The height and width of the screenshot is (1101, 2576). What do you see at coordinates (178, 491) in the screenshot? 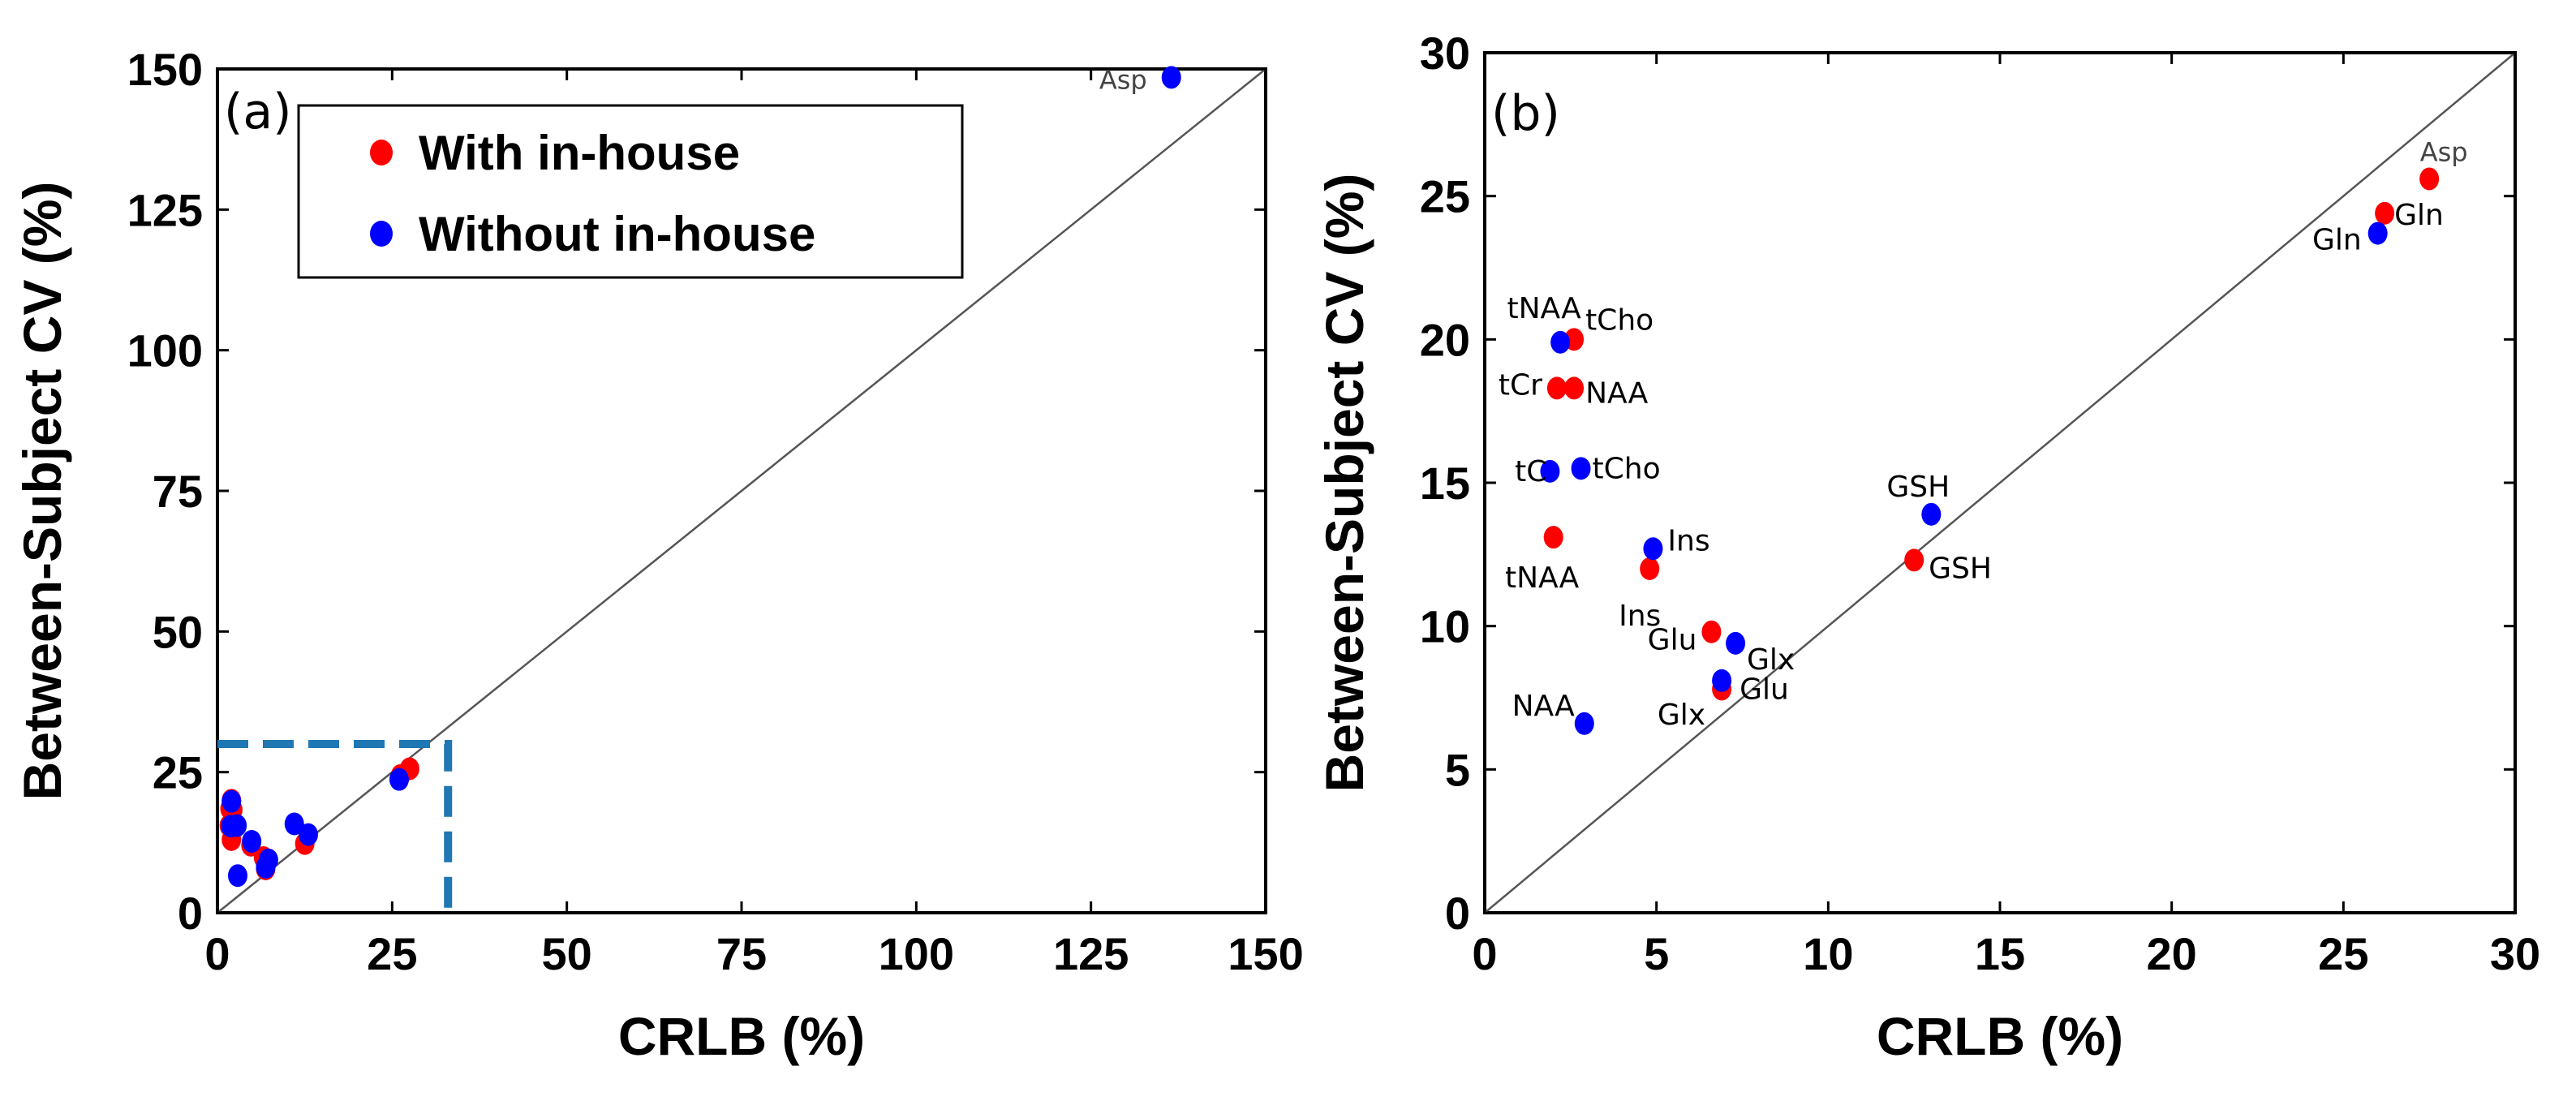
I see `panel-a-y-tick-label: 75` at bounding box center [178, 491].